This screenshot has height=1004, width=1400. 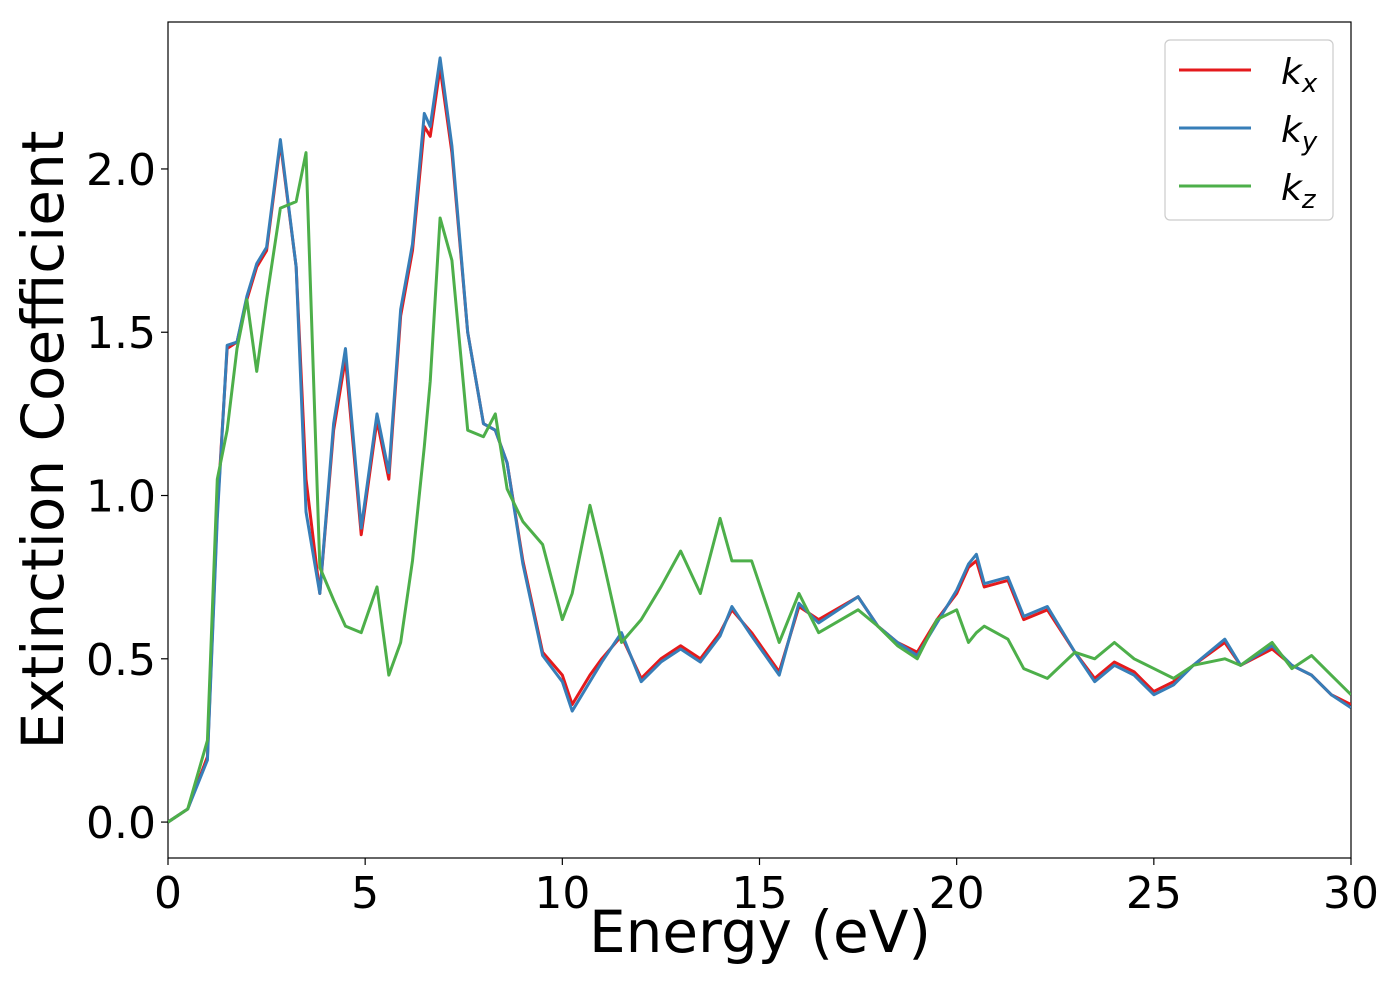 I want to click on y-axis-label: Extinction Coefficient, so click(x=43, y=440).